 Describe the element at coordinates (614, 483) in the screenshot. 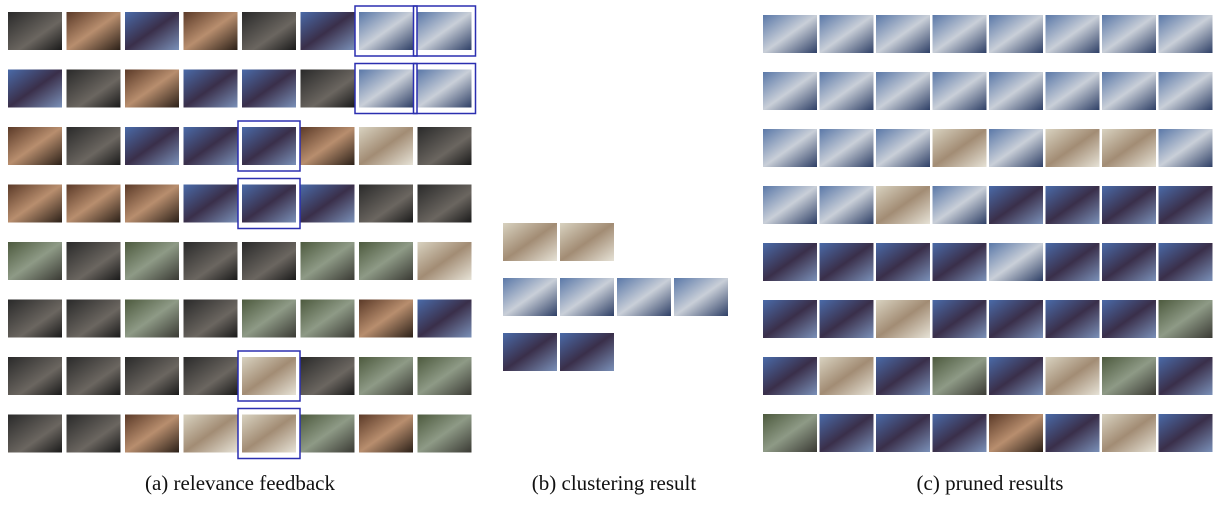

I see `caption: (b) clustering result` at that location.